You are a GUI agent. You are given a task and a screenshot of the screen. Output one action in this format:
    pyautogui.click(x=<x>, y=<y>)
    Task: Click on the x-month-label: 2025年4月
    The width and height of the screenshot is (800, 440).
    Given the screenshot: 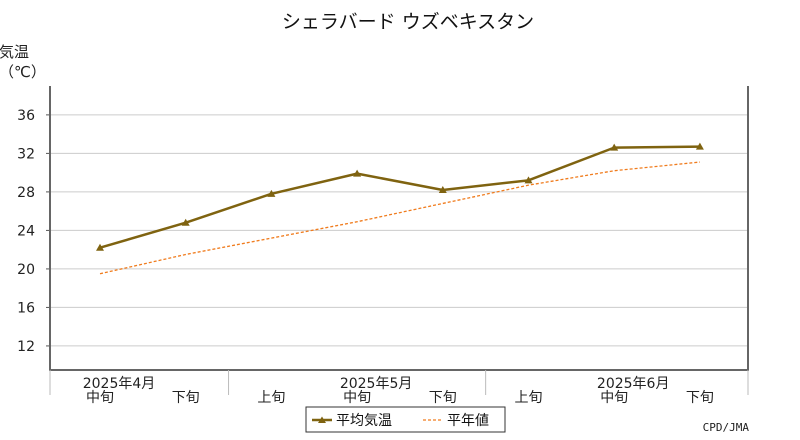 What is the action you would take?
    pyautogui.click(x=119, y=384)
    